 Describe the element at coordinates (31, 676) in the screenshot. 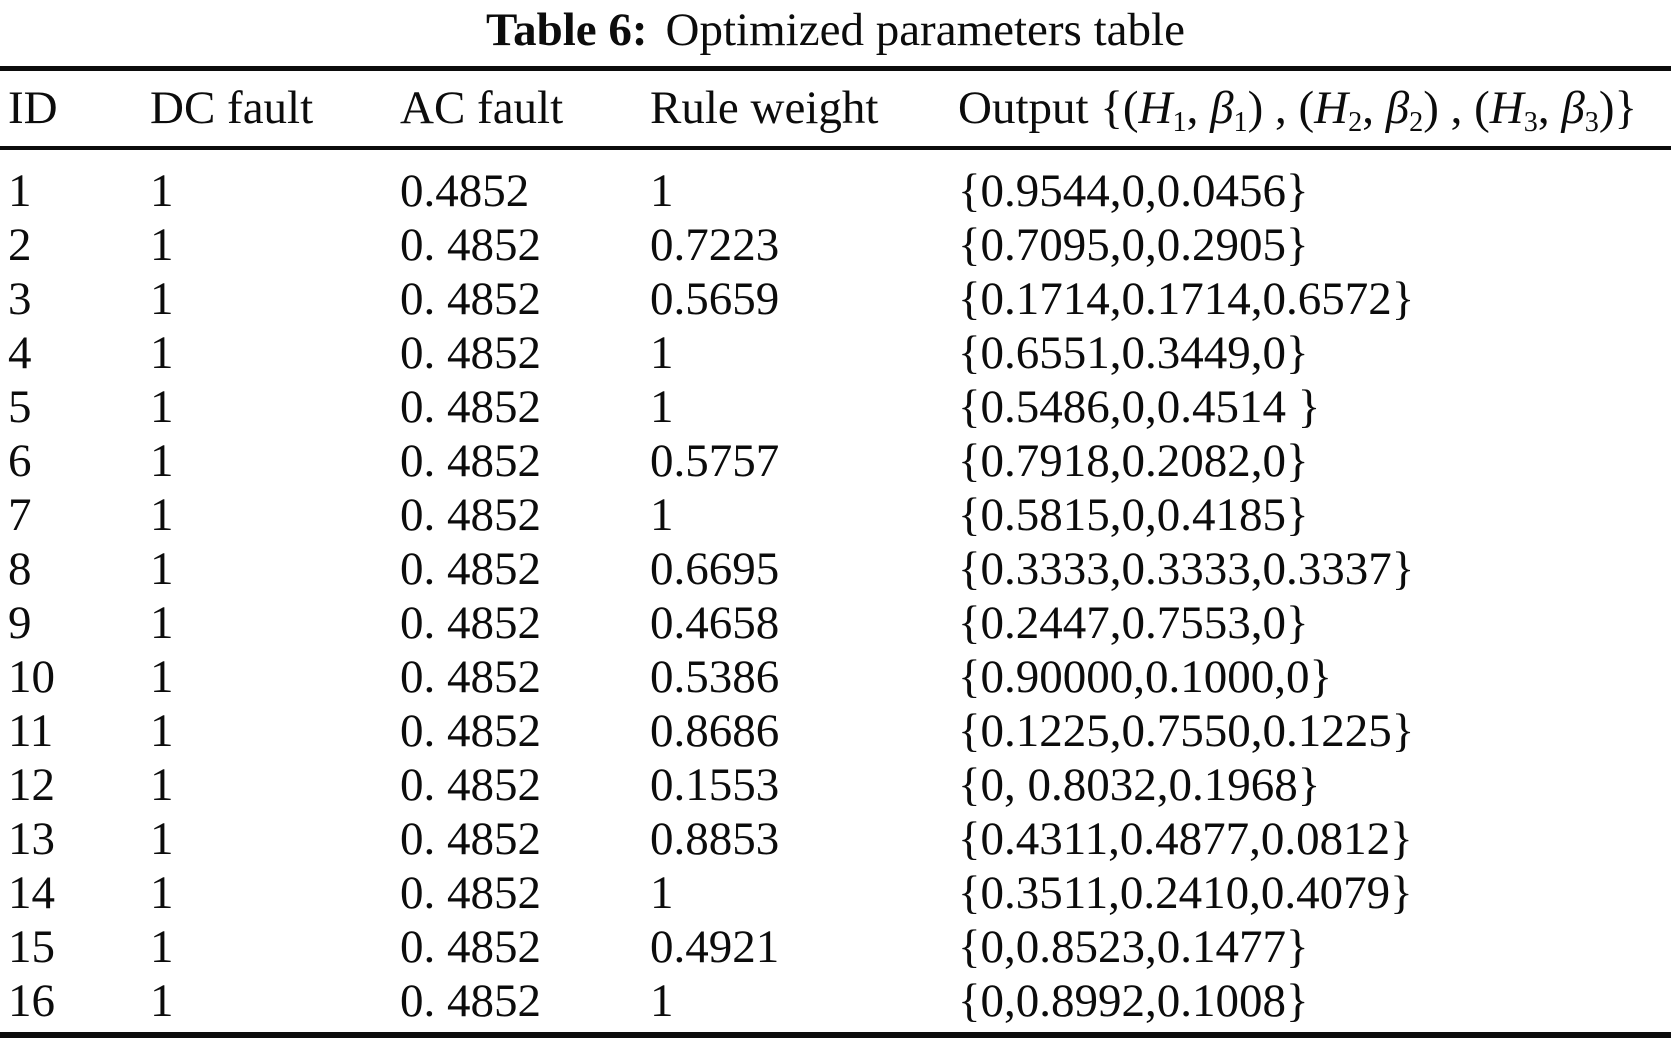

I see `cell-id: 10` at that location.